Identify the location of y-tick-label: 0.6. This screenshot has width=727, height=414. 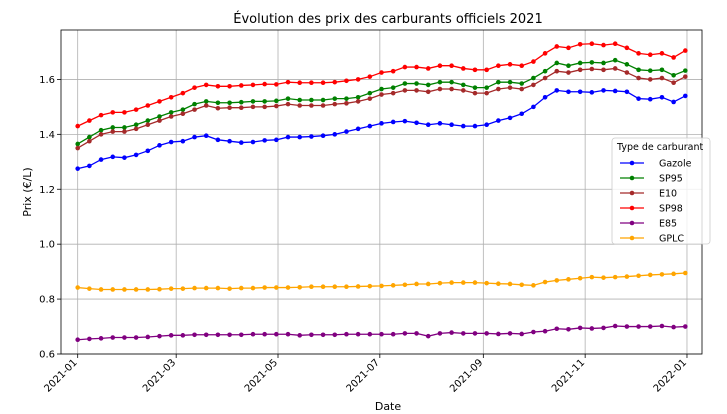
(47, 355).